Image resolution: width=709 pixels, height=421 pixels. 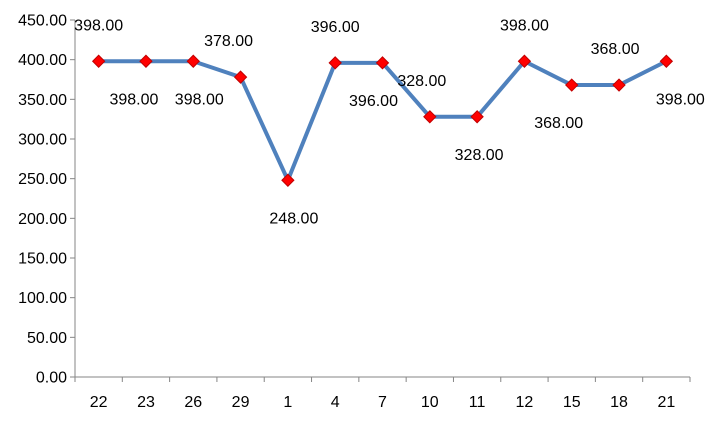 I want to click on x-tick-label: 22, so click(x=99, y=402).